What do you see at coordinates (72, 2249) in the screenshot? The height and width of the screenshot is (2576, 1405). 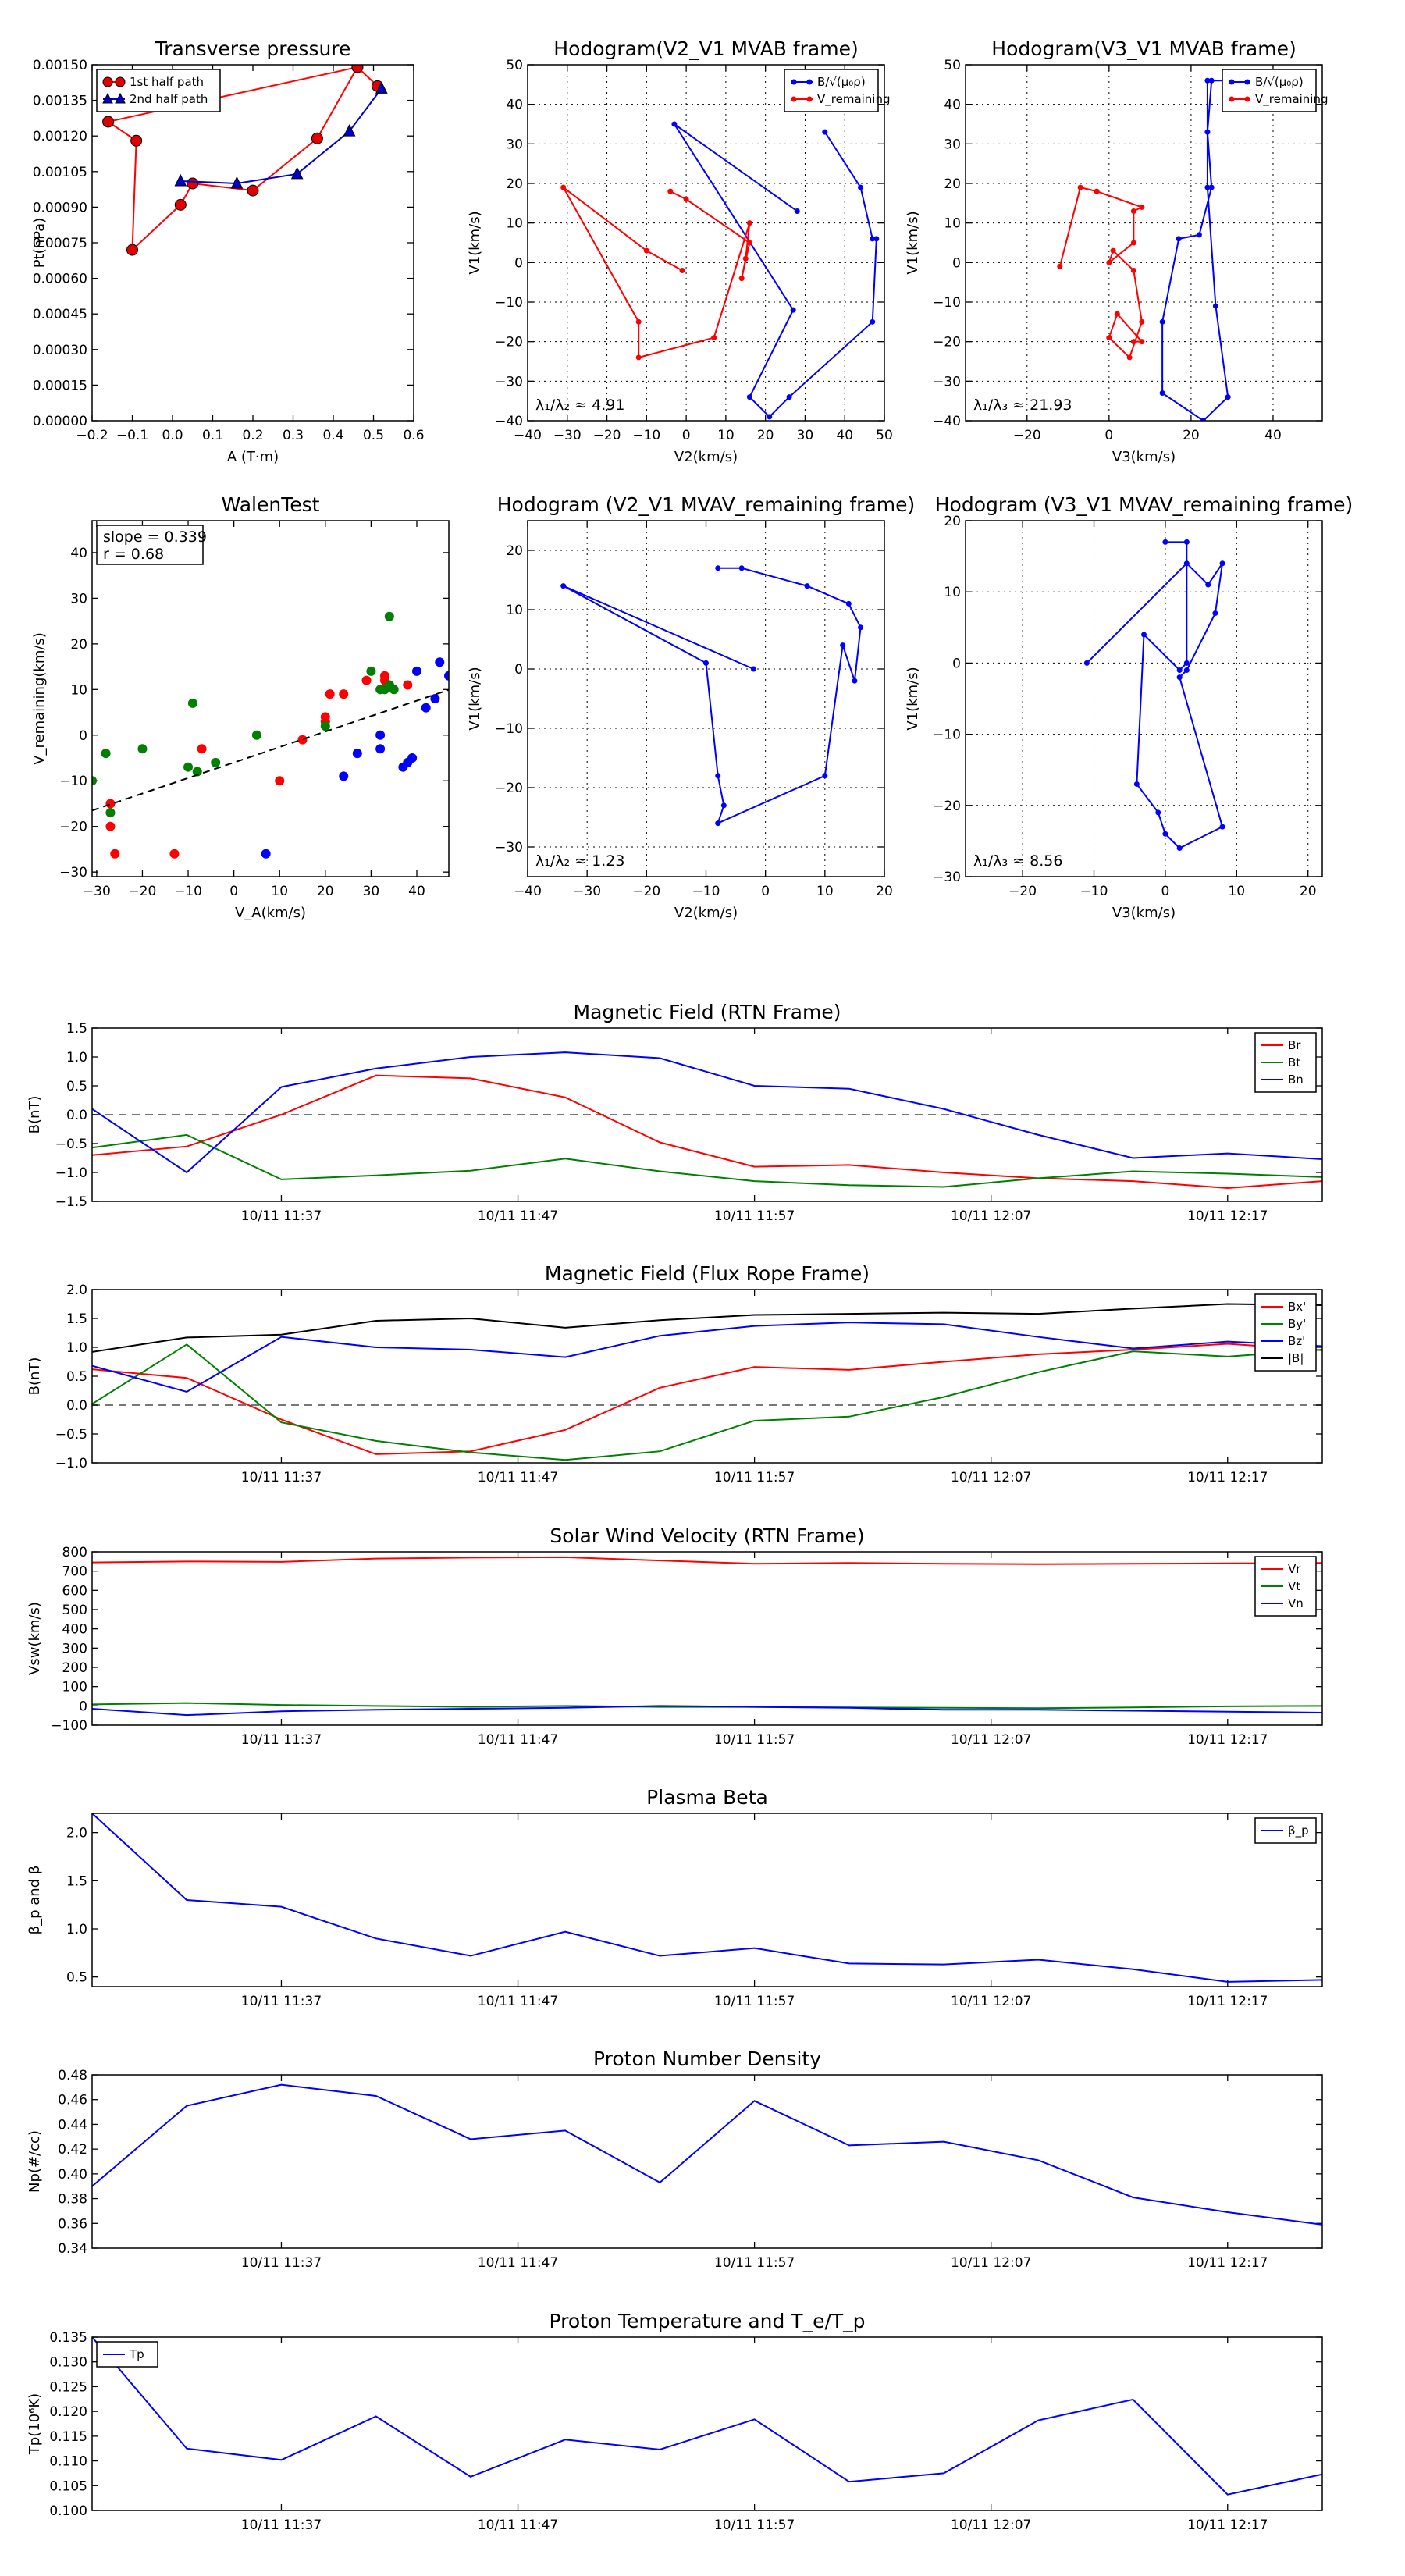 I see `y-tick-label: 0.34` at bounding box center [72, 2249].